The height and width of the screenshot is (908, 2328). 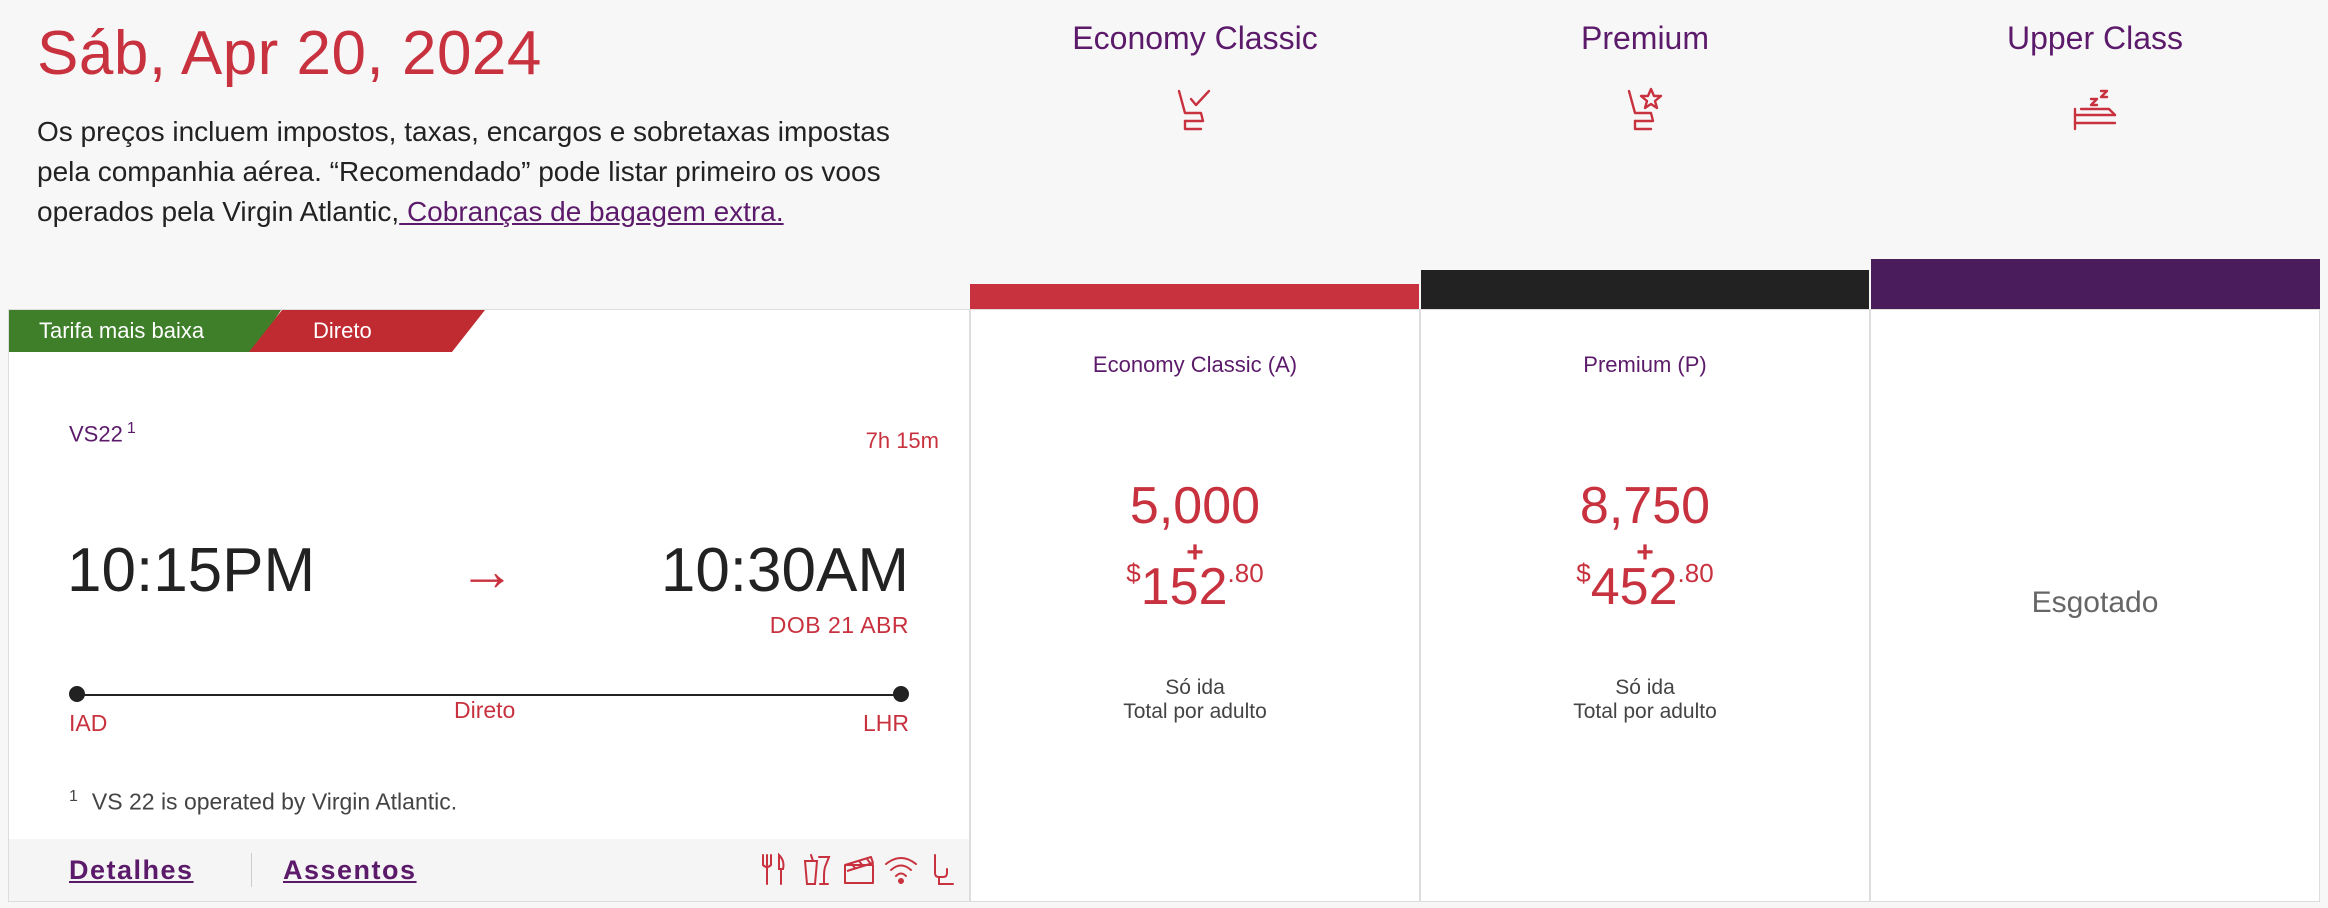 I want to click on seat-star-icon, so click(x=1645, y=109).